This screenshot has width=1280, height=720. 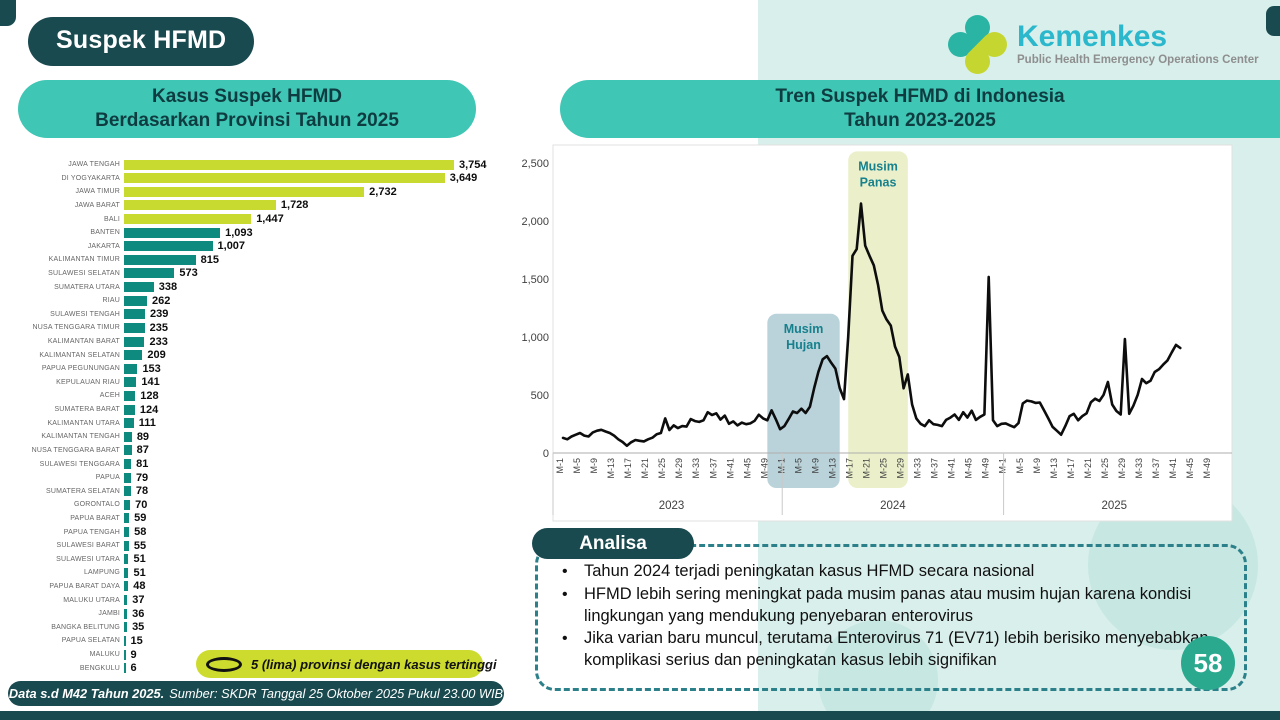 I want to click on bar-value: 2,732, so click(x=383, y=191).